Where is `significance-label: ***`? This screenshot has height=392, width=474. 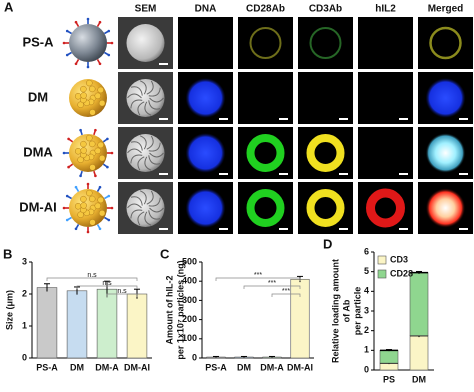
significance-label: *** is located at coordinates (272, 283).